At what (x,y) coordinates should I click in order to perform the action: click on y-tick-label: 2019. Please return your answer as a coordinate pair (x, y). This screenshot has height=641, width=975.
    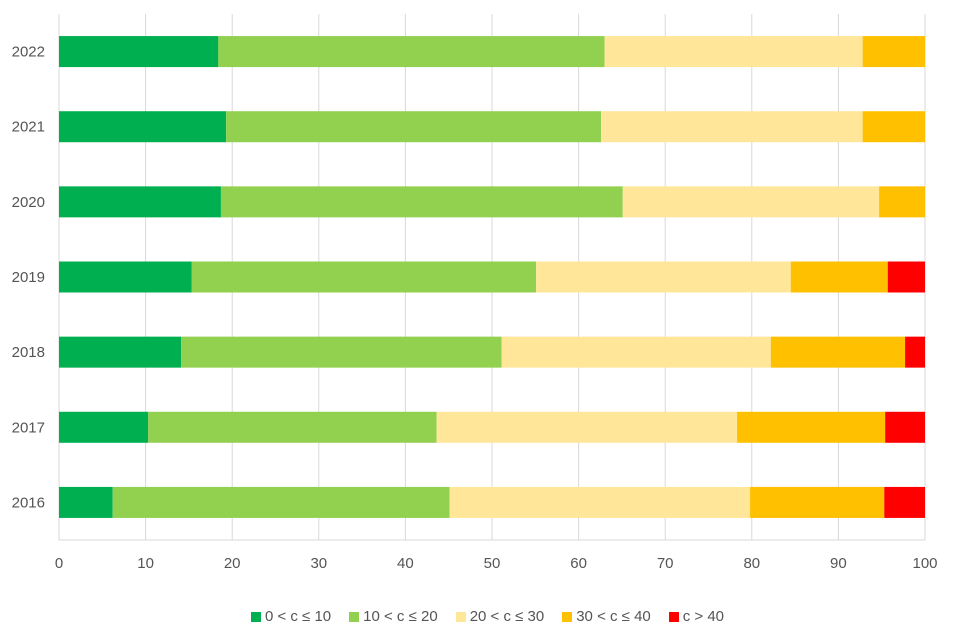
    Looking at the image, I should click on (28, 277).